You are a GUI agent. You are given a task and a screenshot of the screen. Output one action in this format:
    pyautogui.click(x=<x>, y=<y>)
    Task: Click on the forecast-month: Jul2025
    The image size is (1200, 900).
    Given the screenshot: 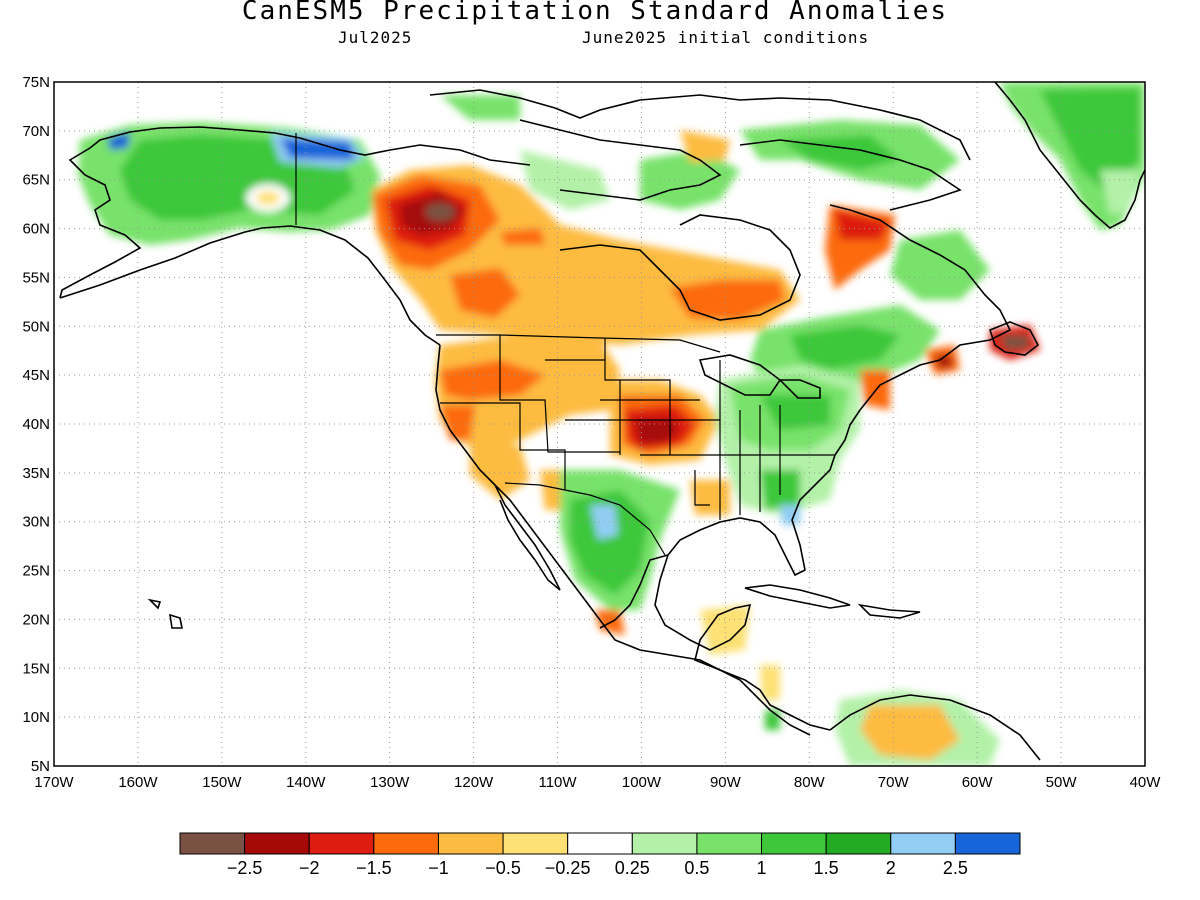 What is the action you would take?
    pyautogui.click(x=375, y=37)
    